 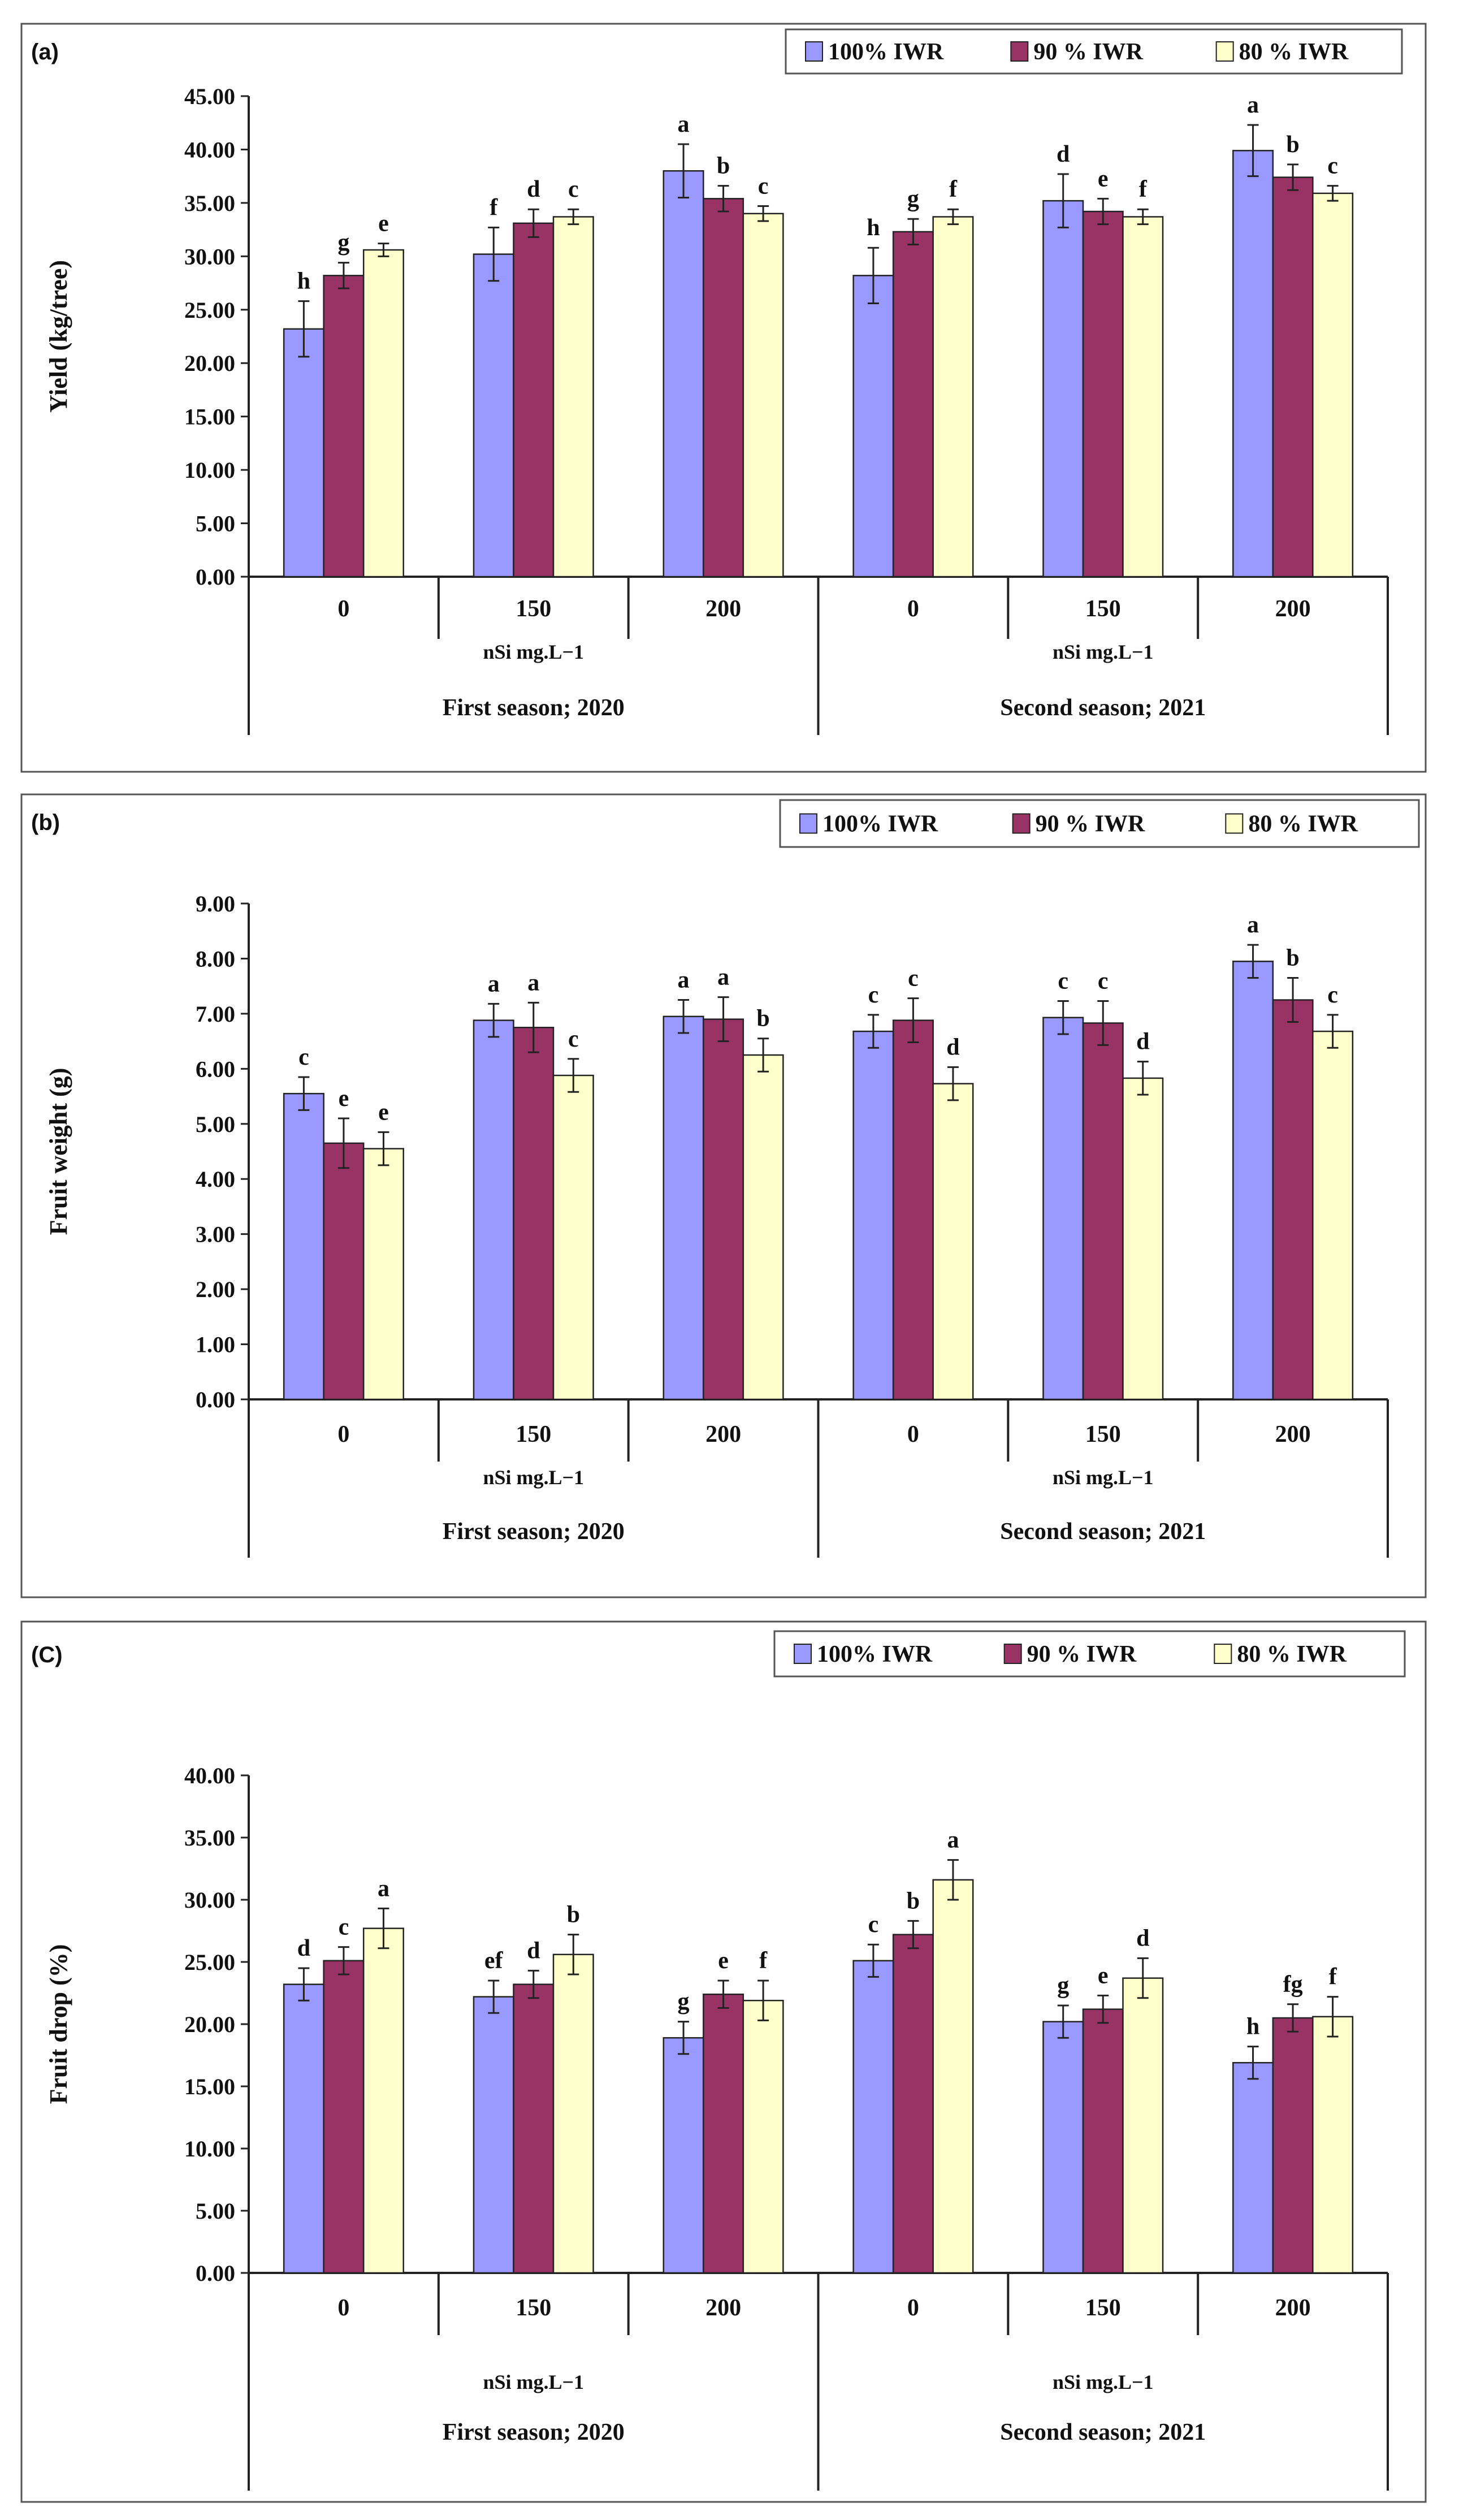 What do you see at coordinates (343, 243) in the screenshot?
I see `significance-letter: g` at bounding box center [343, 243].